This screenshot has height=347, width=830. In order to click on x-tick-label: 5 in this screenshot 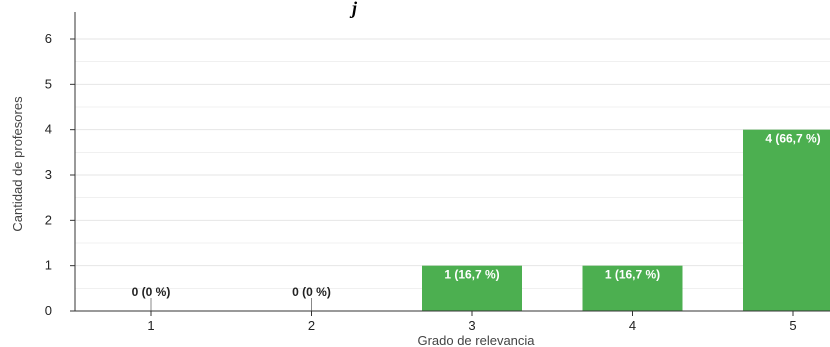, I will do `click(792, 325)`.